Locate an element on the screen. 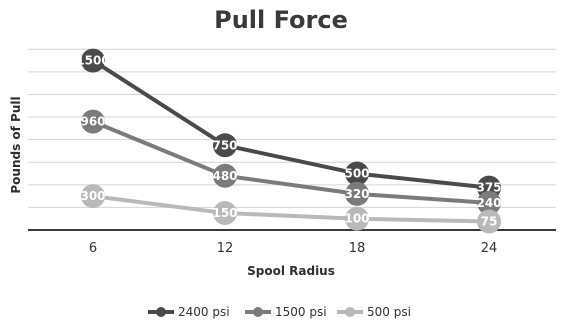  data-label: 480 is located at coordinates (224, 176).